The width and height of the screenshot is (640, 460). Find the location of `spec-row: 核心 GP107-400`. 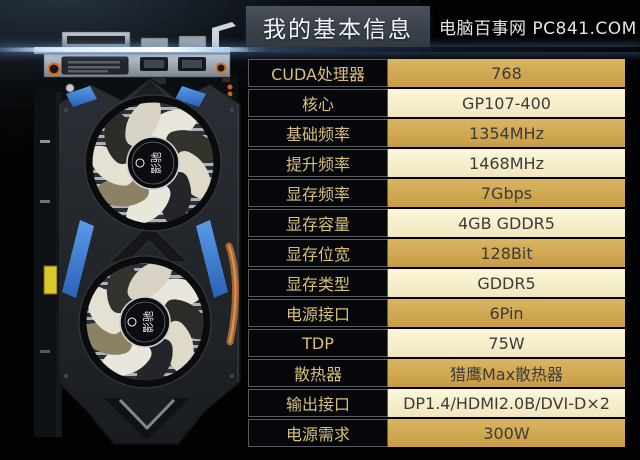

spec-row: 核心 GP107-400 is located at coordinates (436, 103).